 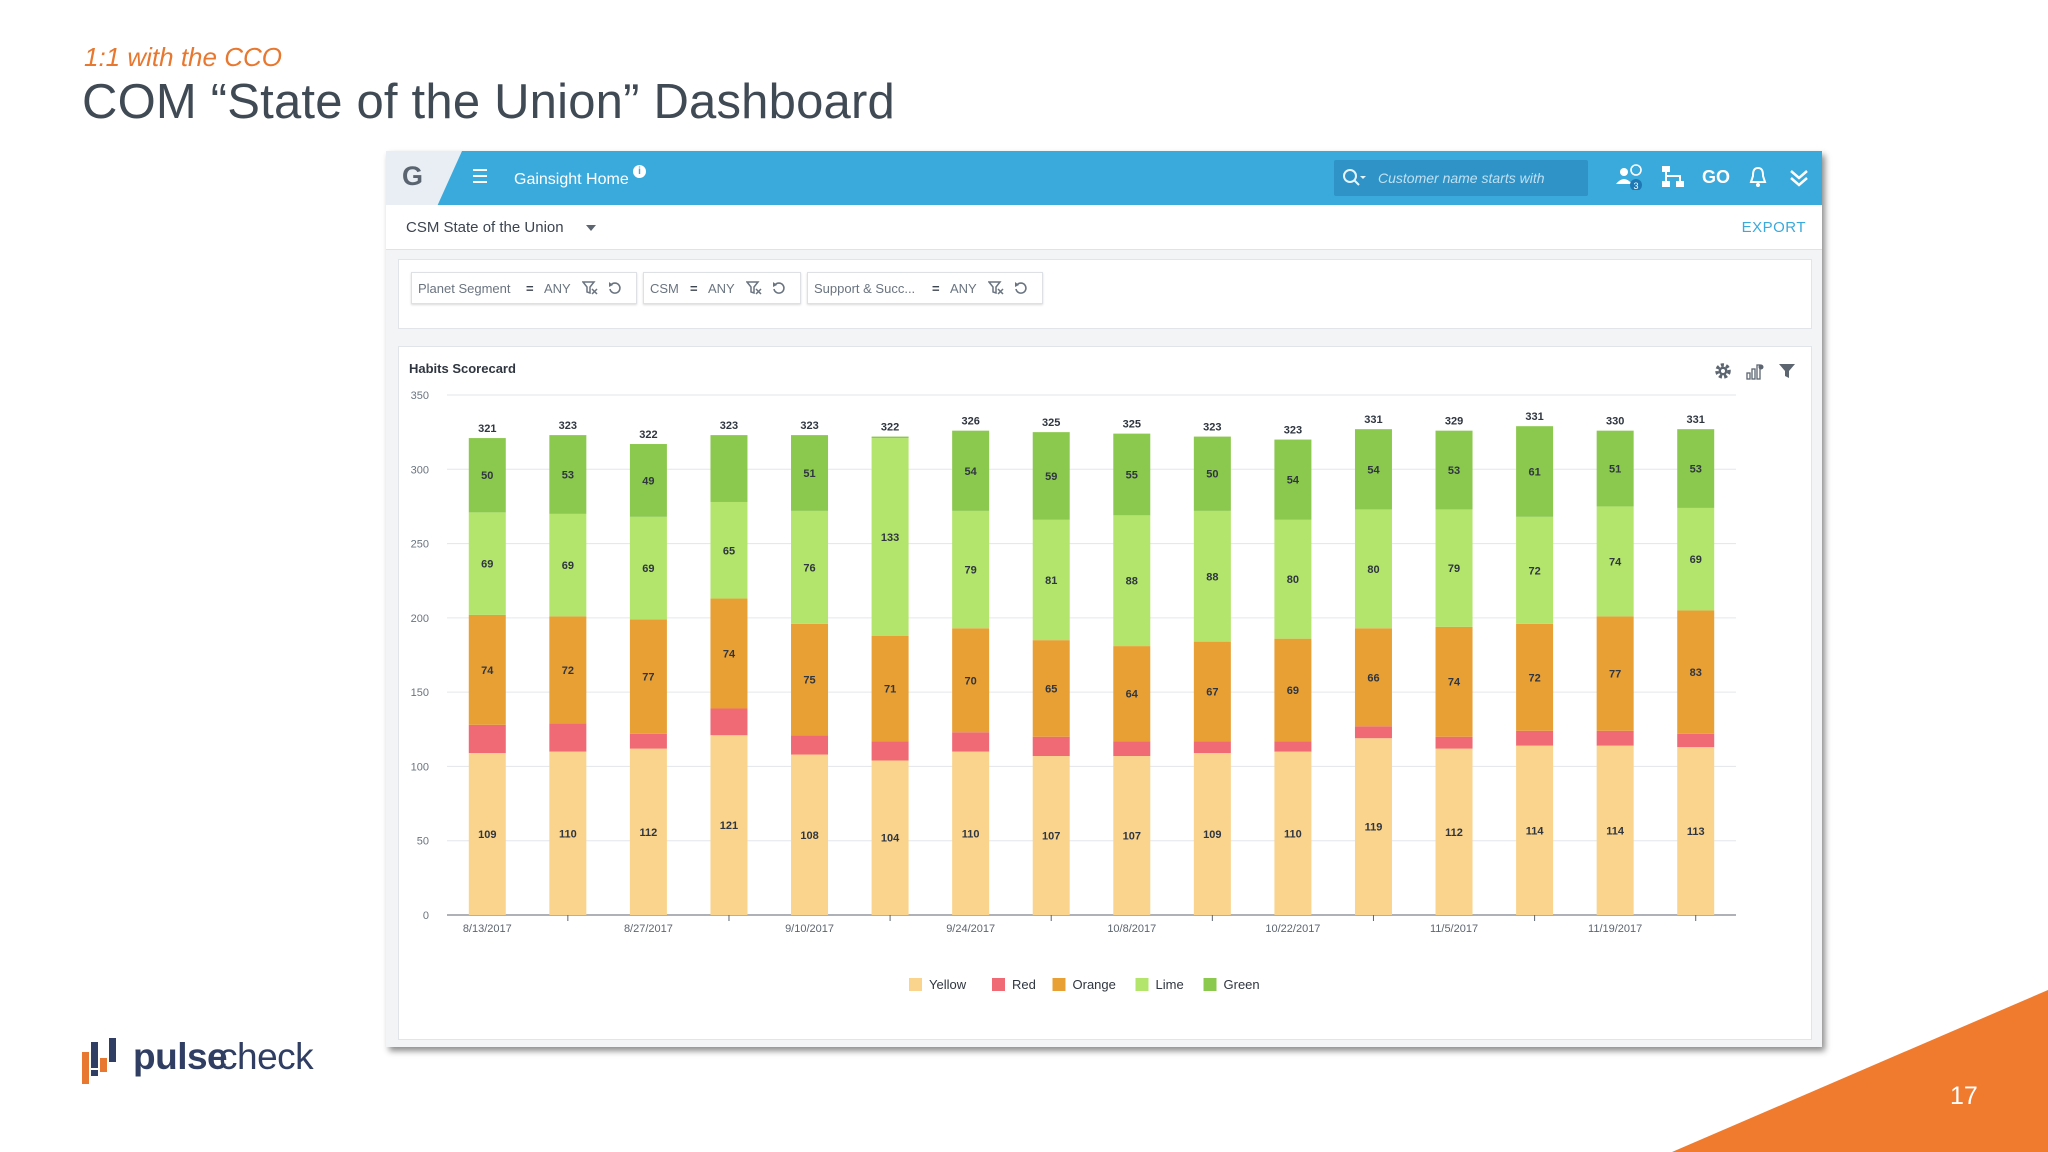 What do you see at coordinates (1454, 422) in the screenshot?
I see `total-label: 329` at bounding box center [1454, 422].